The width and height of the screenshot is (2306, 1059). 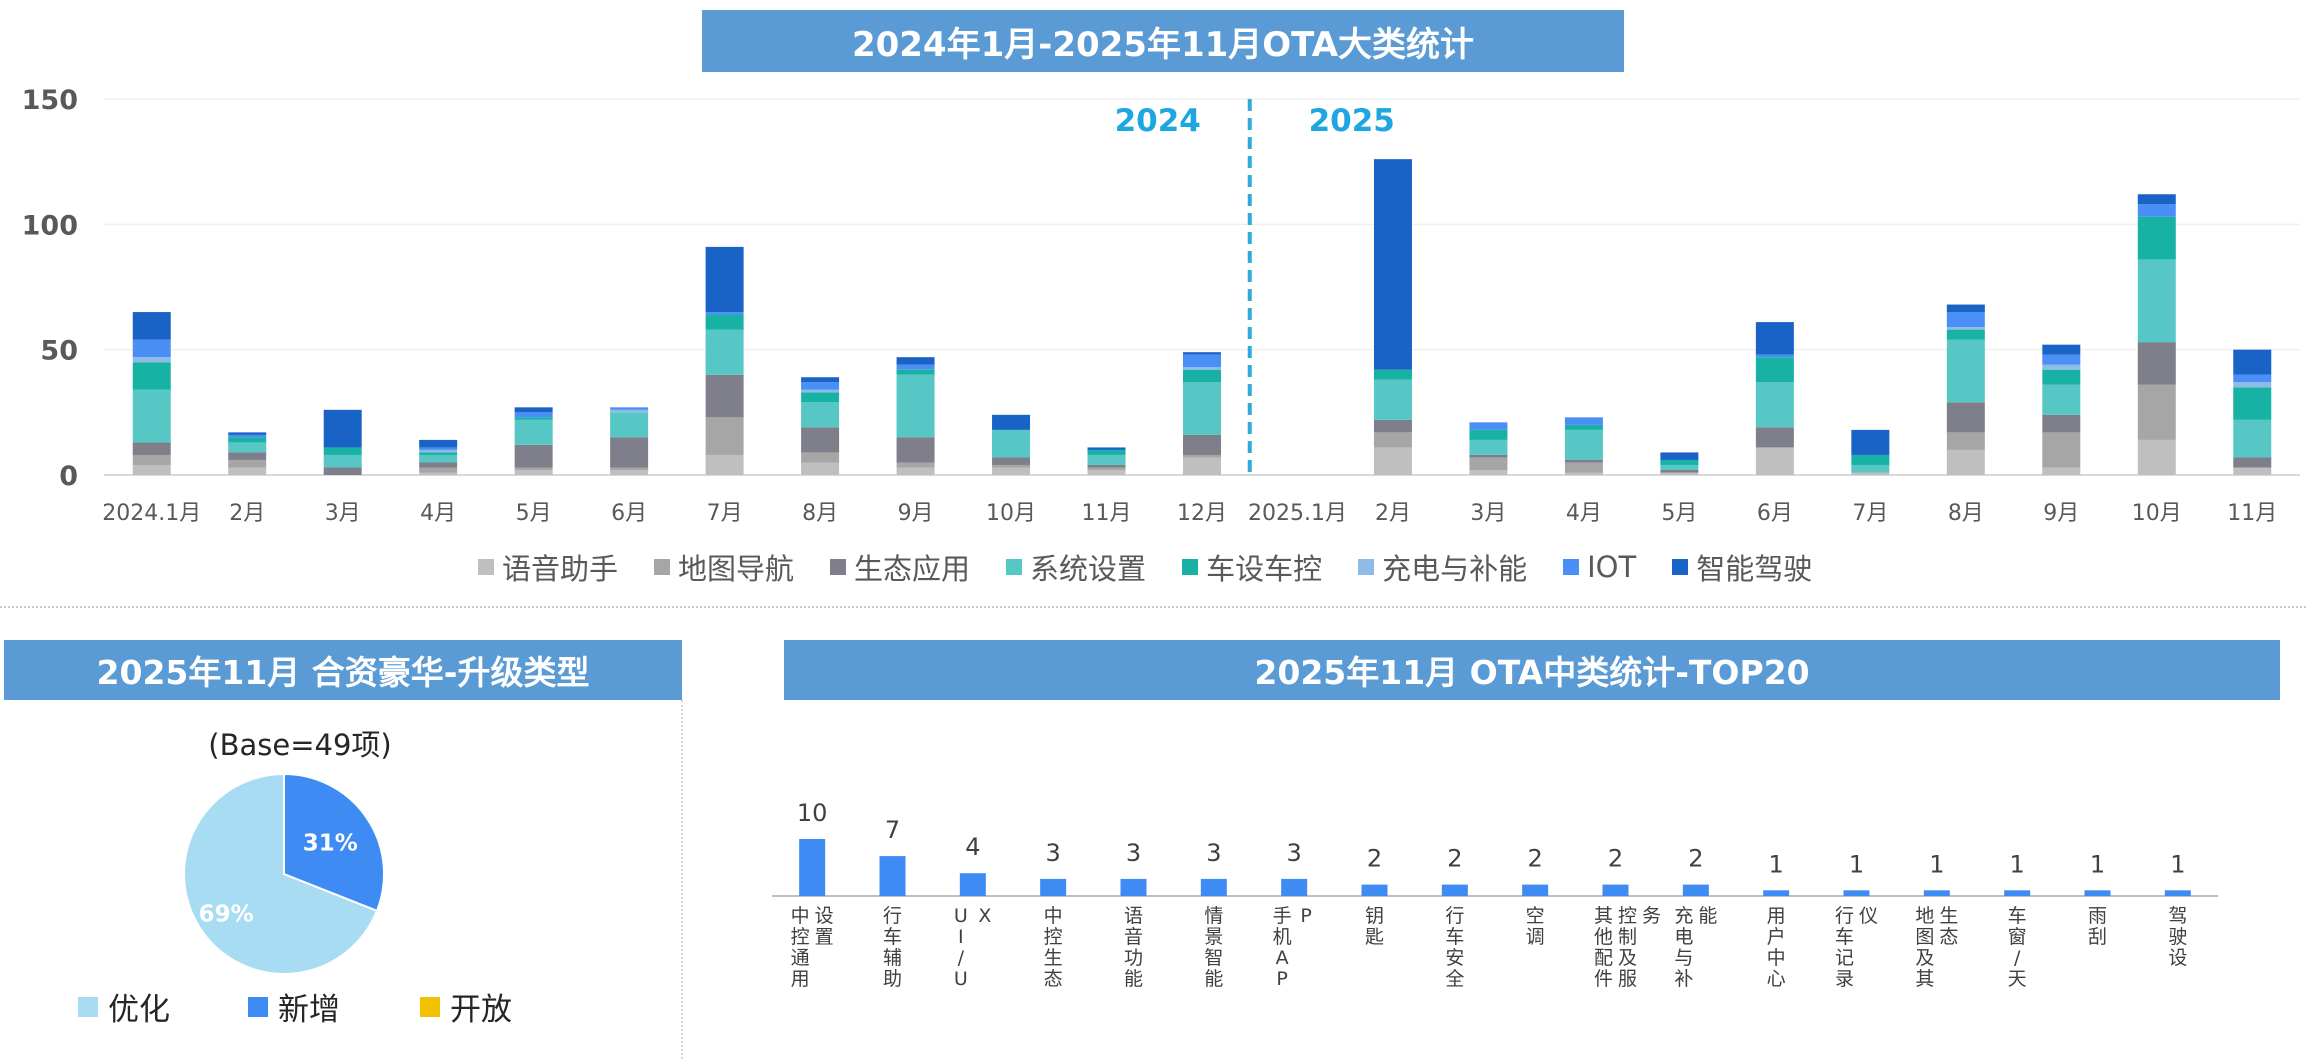 What do you see at coordinates (1294, 853) in the screenshot?
I see `mid-bar-value-label: 3` at bounding box center [1294, 853].